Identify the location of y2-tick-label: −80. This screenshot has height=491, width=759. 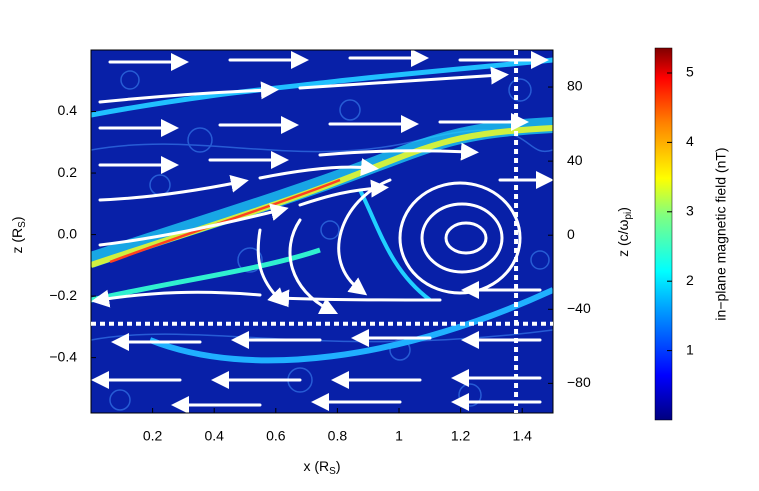
(579, 382).